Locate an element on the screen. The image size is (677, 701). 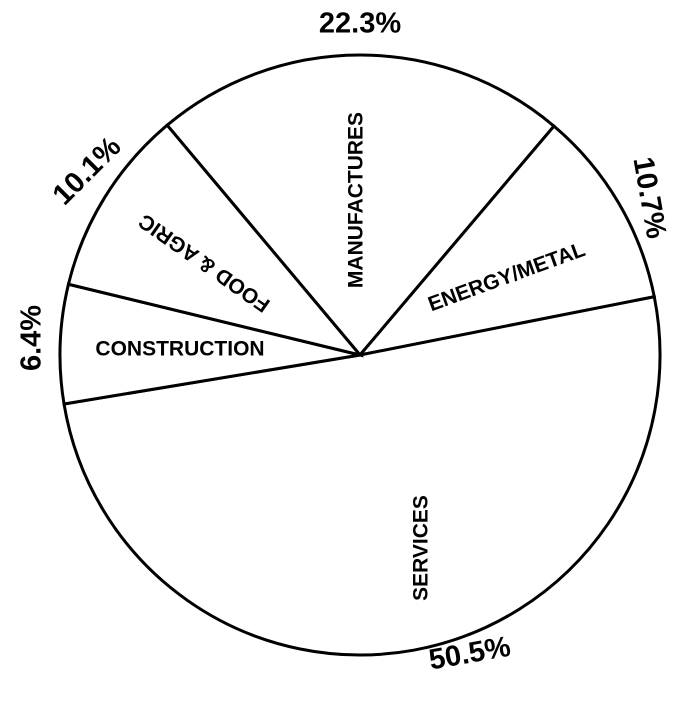
slice-label: SERVICES is located at coordinates (421, 548).